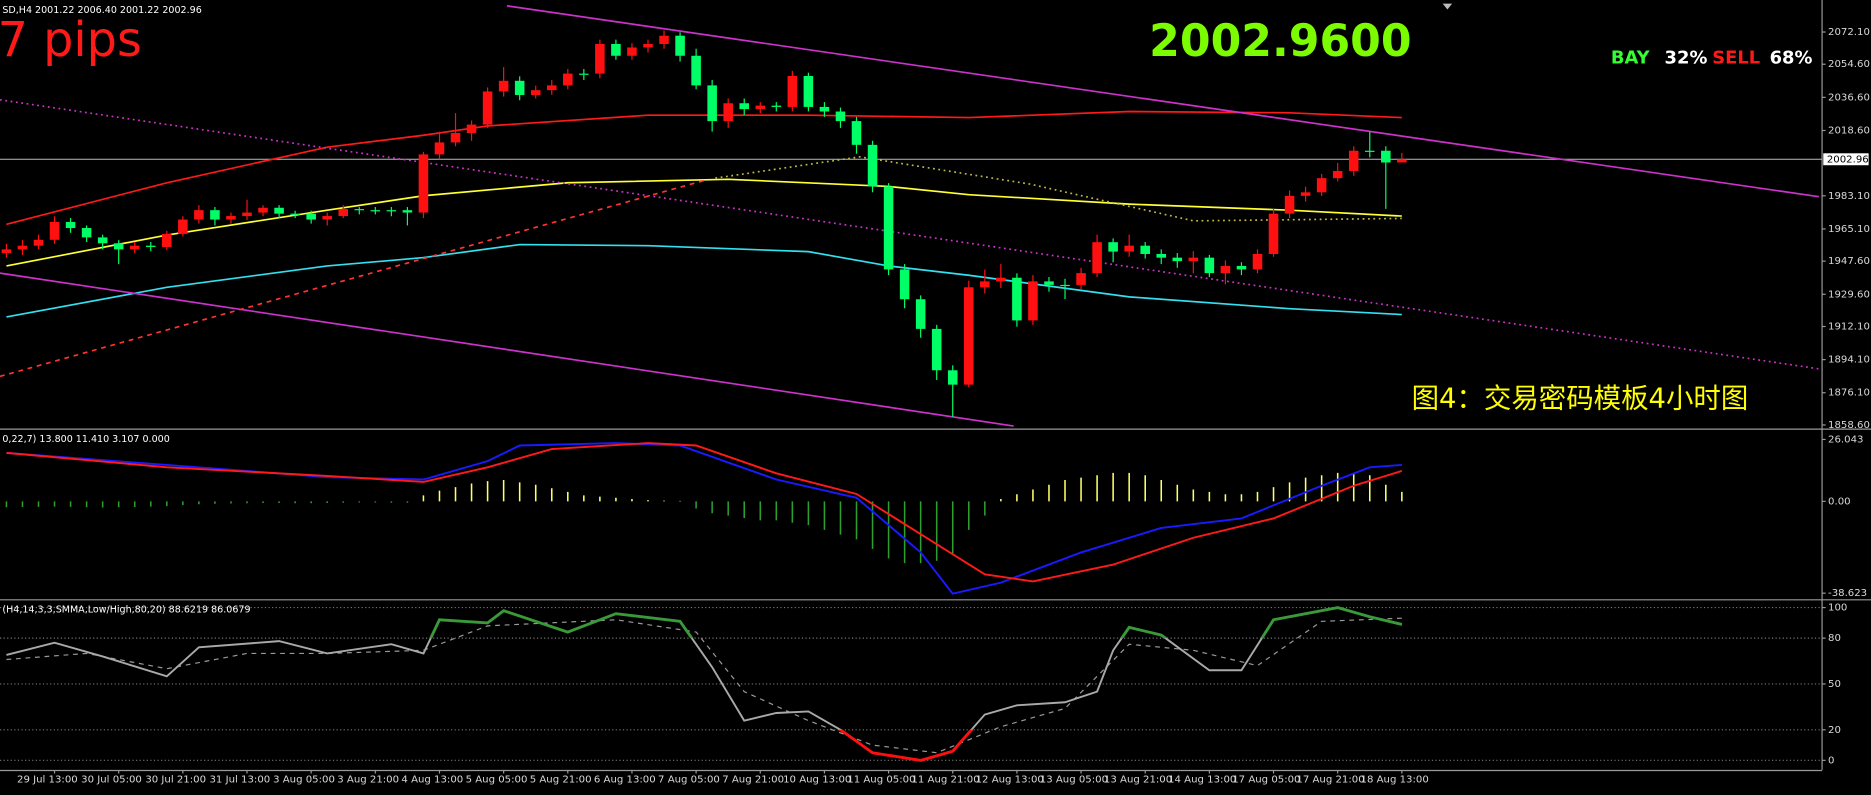 The image size is (1871, 795). Describe the element at coordinates (1631, 57) in the screenshot. I see `bay-label: BAY` at that location.